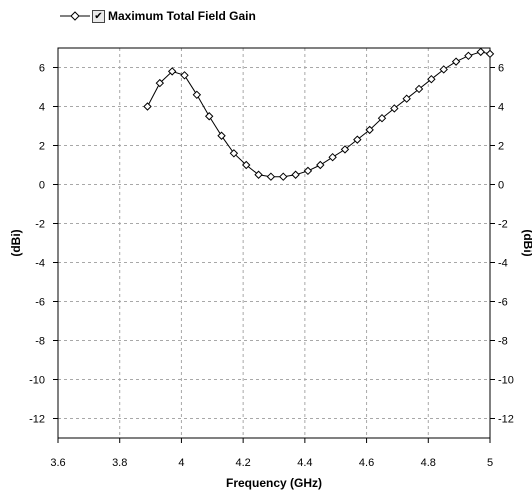 This screenshot has height=494, width=532. I want to click on legend: ✔ Maximum Total Field Gain, so click(158, 16).